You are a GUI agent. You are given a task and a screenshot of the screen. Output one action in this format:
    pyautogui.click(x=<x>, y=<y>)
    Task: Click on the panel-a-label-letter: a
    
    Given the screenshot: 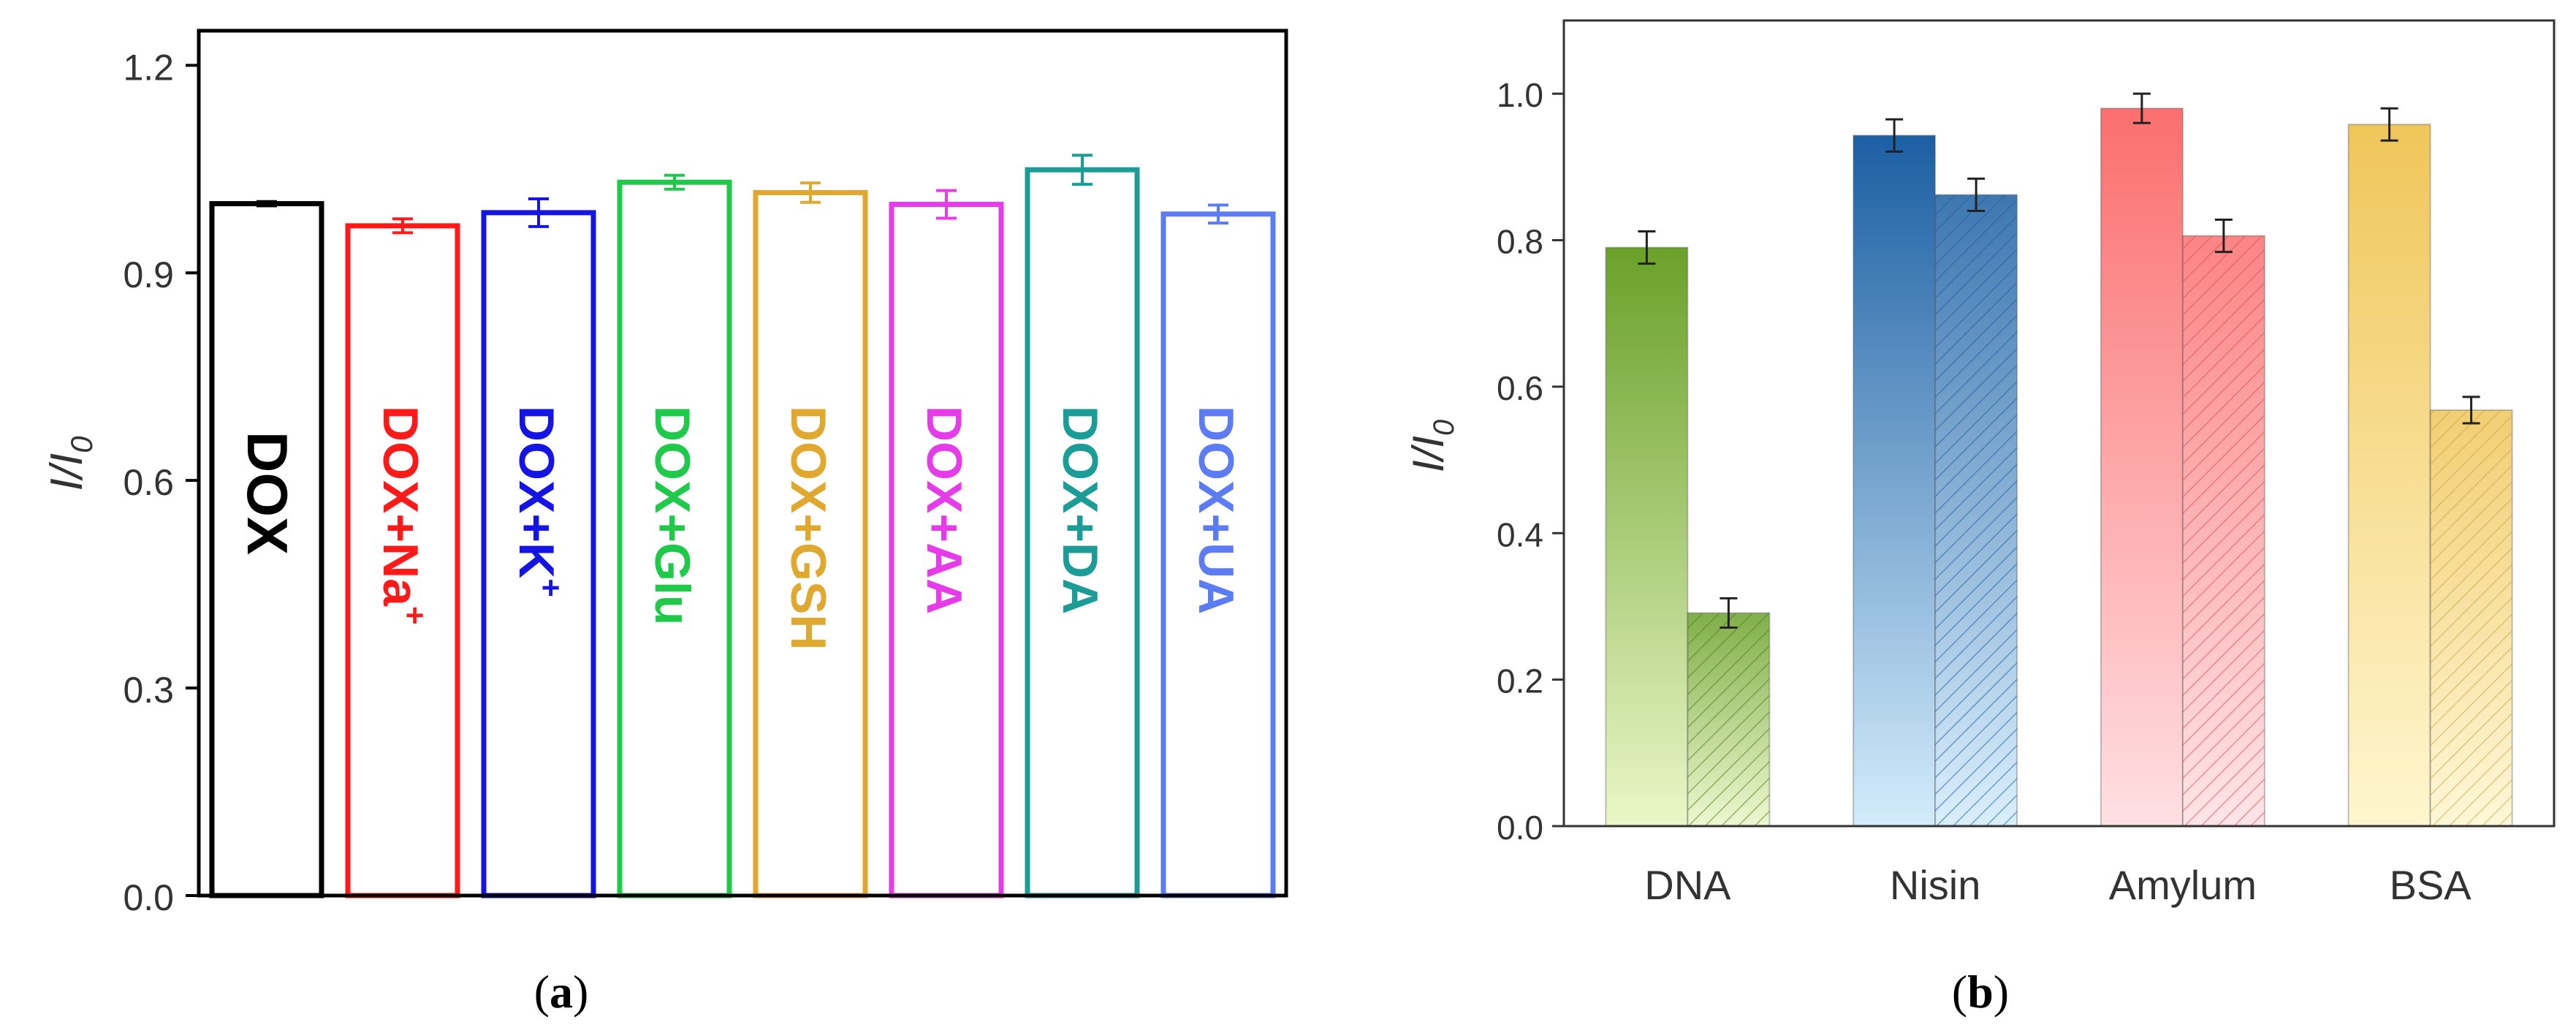 What is the action you would take?
    pyautogui.click(x=561, y=992)
    